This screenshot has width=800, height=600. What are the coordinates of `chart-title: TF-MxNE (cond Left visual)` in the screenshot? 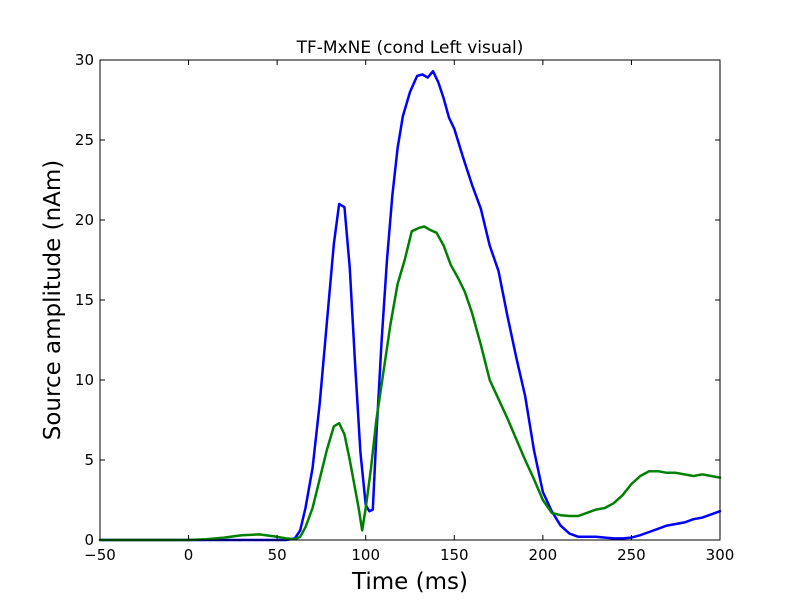 It's located at (410, 48).